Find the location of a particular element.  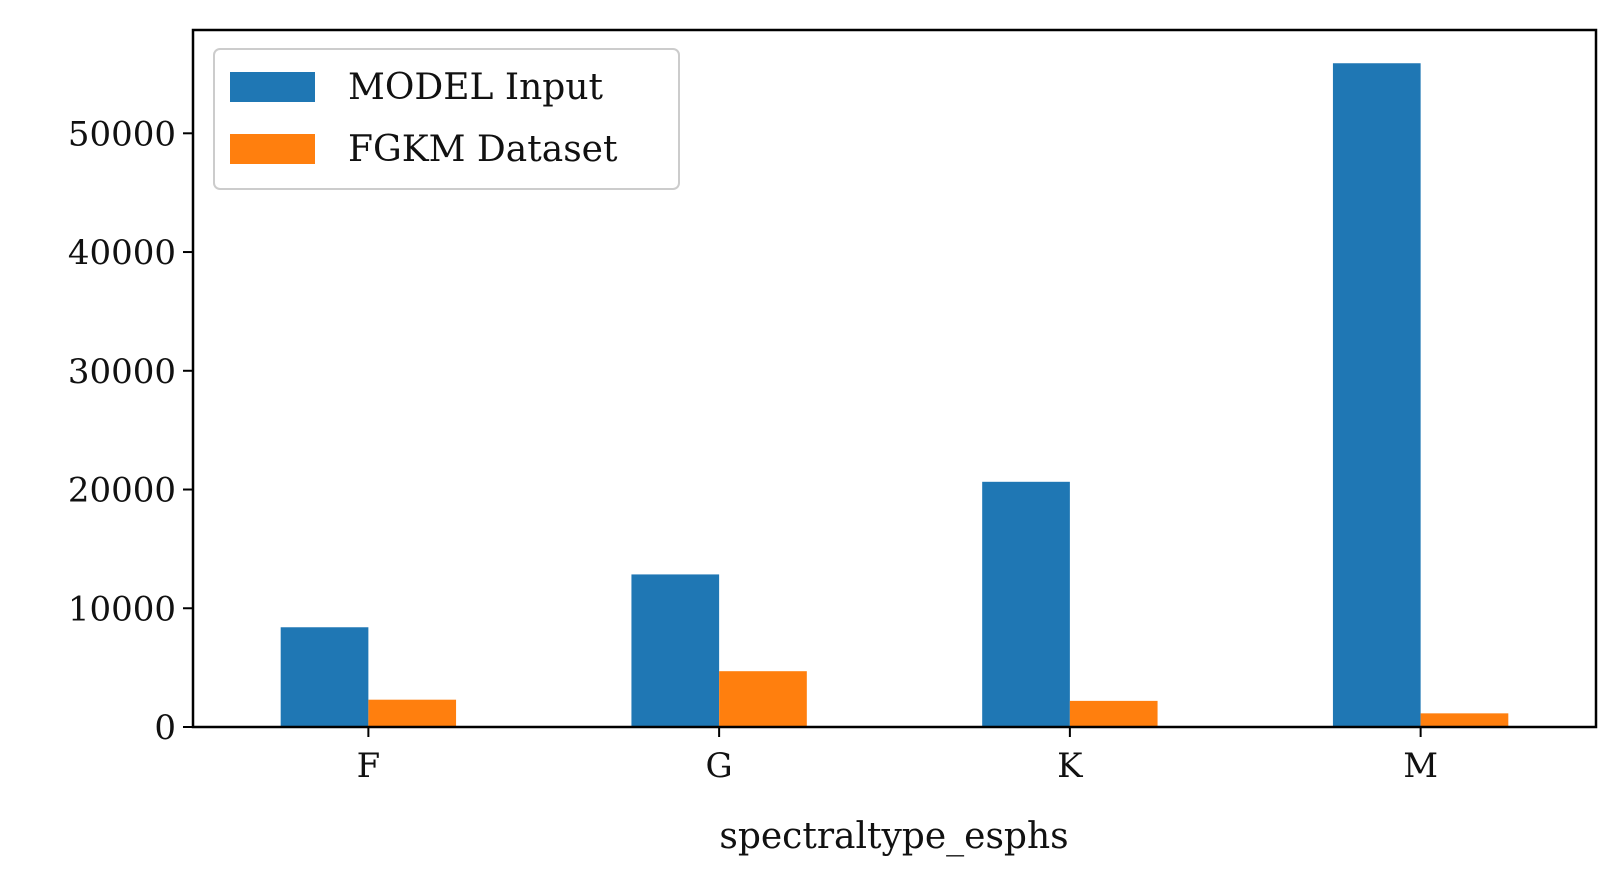

legend-label-fgkm-dataset: FGKM Dataset is located at coordinates (483, 149).